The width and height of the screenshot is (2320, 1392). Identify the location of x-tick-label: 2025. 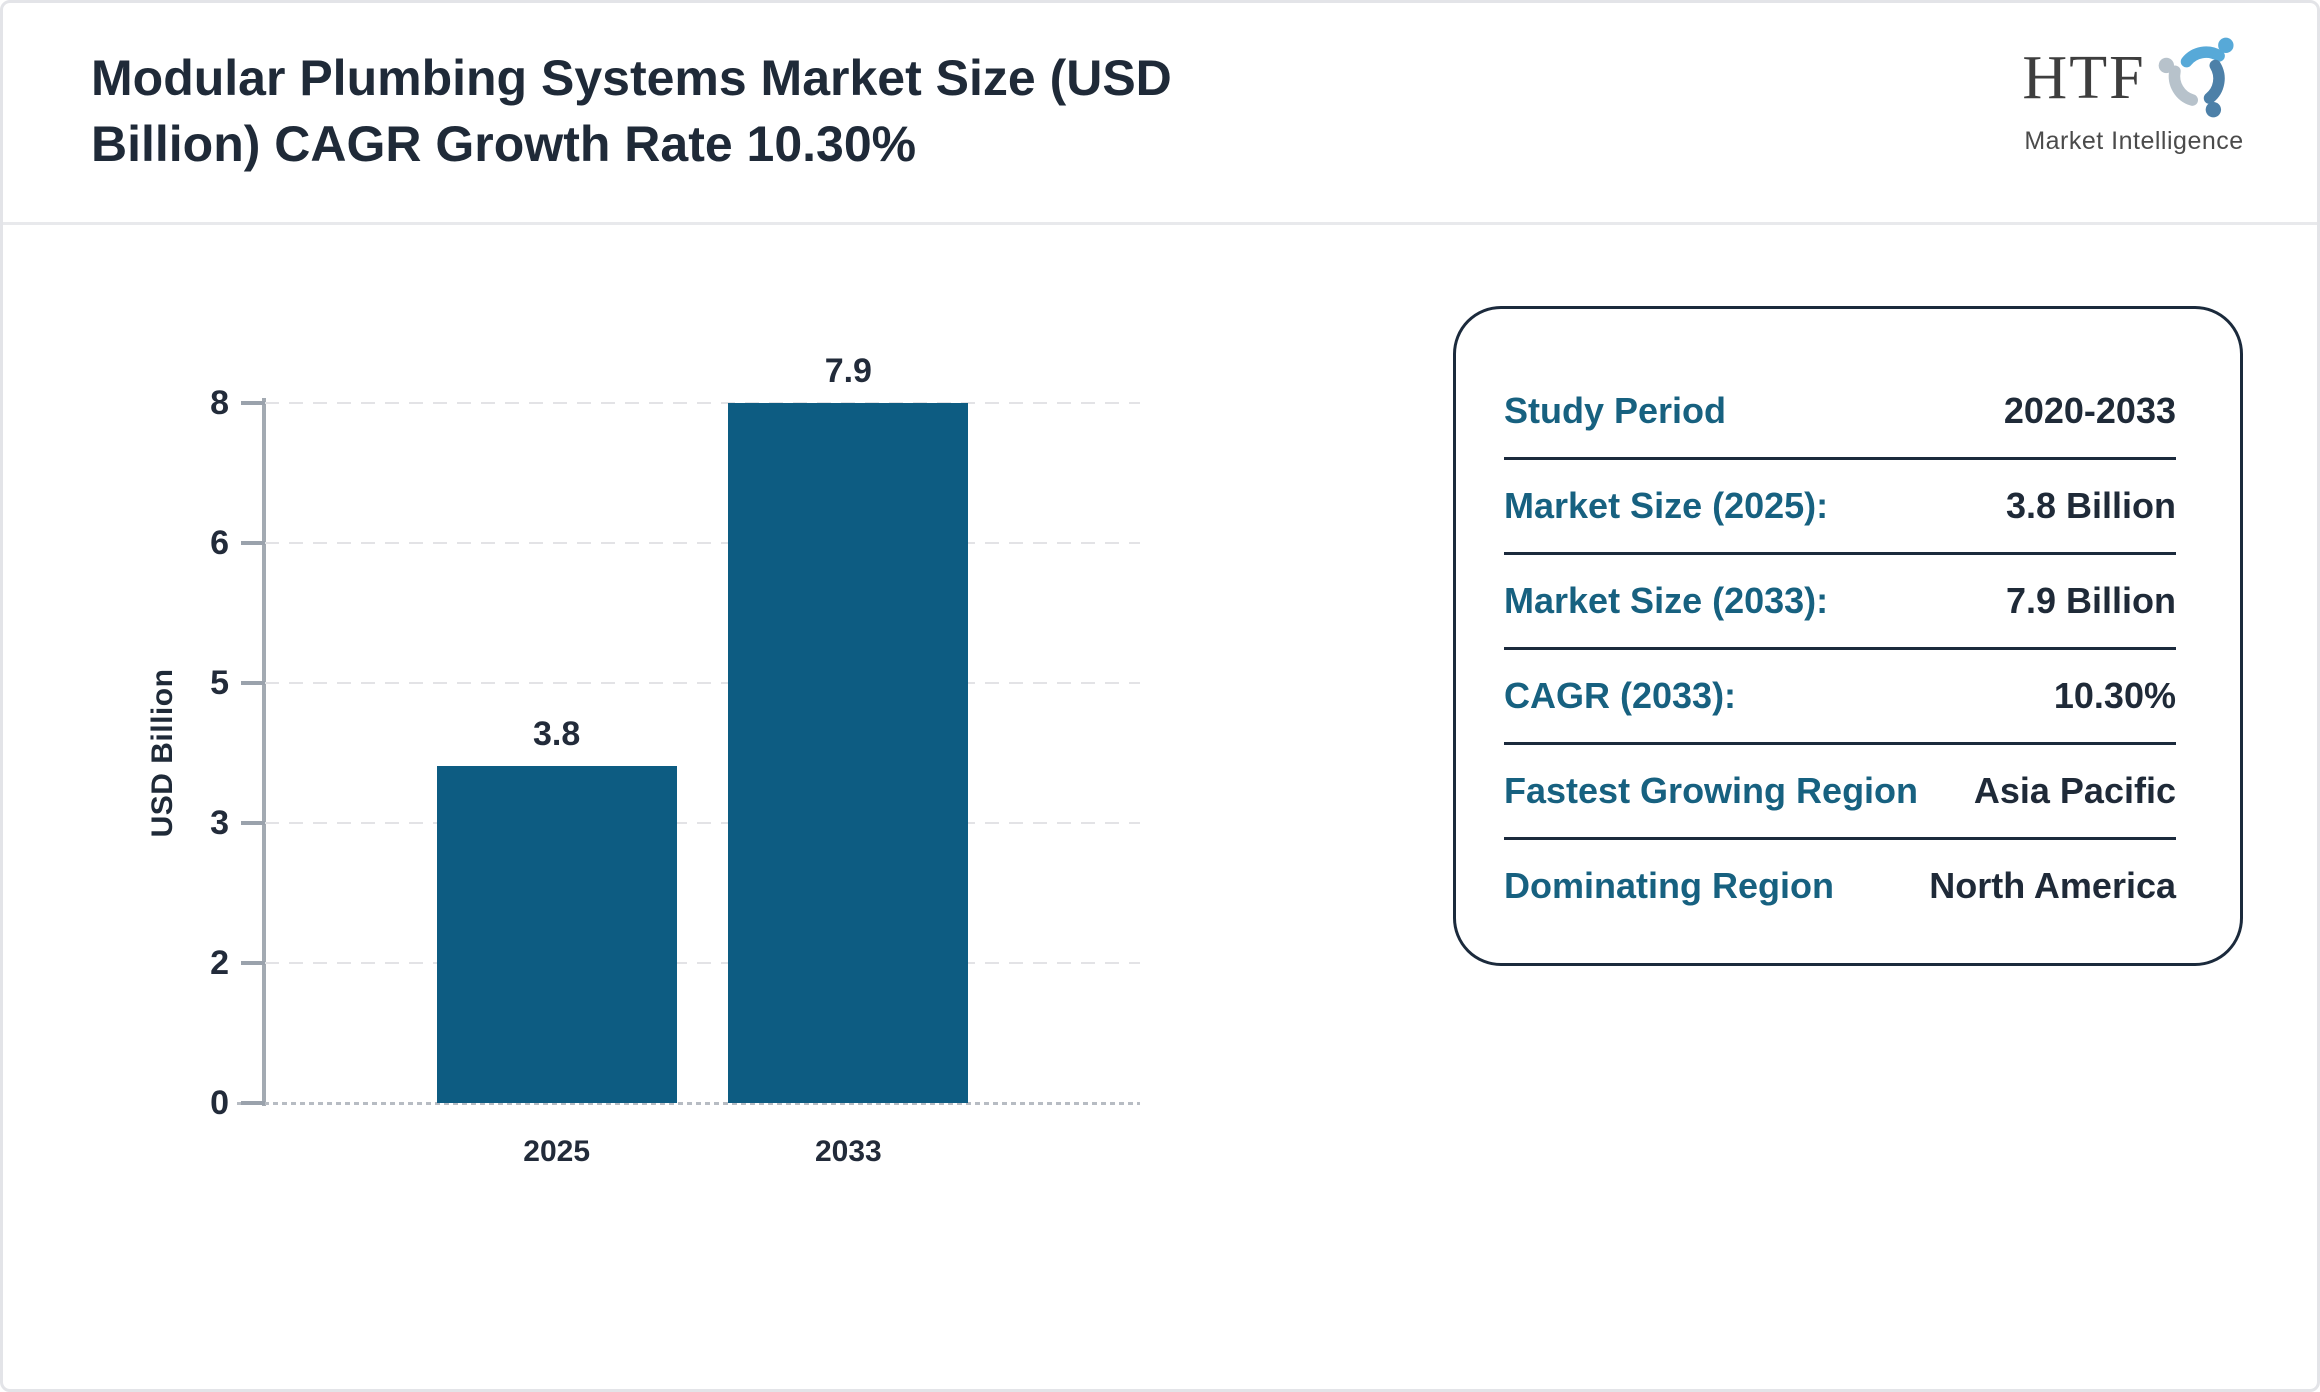
(557, 1151).